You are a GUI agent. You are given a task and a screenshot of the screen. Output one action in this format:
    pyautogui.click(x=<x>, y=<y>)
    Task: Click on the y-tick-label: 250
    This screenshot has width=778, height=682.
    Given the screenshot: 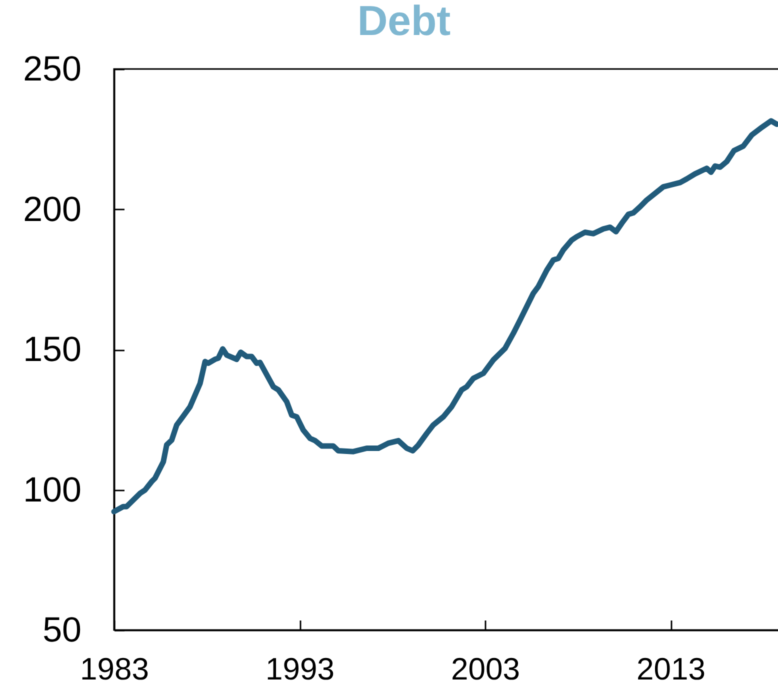 What is the action you would take?
    pyautogui.click(x=52, y=69)
    